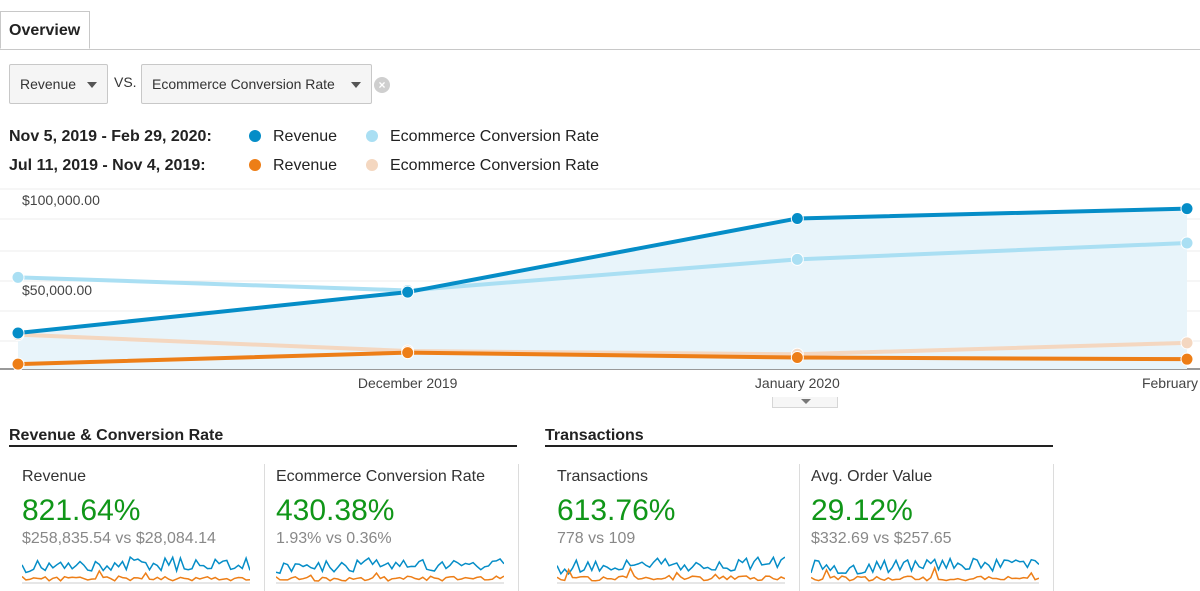  What do you see at coordinates (61, 200) in the screenshot?
I see `y-tick-label: $100,000.00` at bounding box center [61, 200].